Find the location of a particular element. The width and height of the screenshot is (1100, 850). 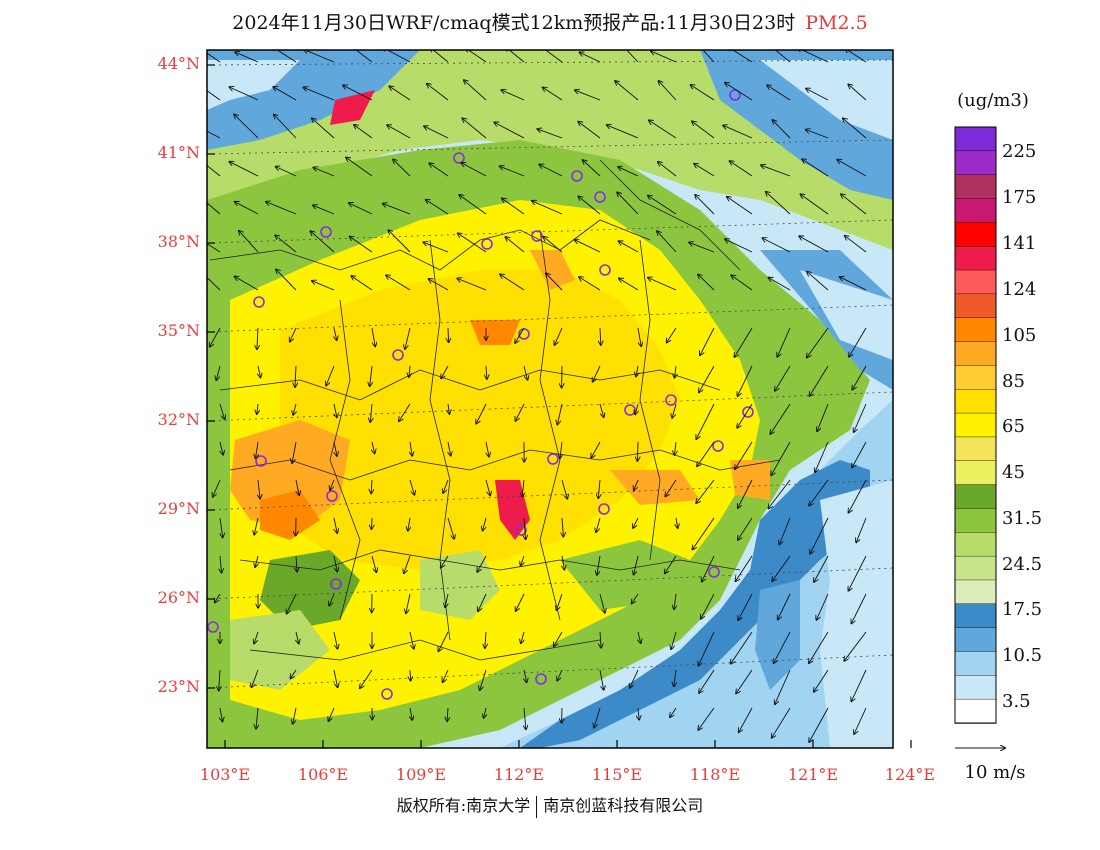

copyright: 版权所有:南京大学 南京创蓝科技有限公司 is located at coordinates (550, 805).